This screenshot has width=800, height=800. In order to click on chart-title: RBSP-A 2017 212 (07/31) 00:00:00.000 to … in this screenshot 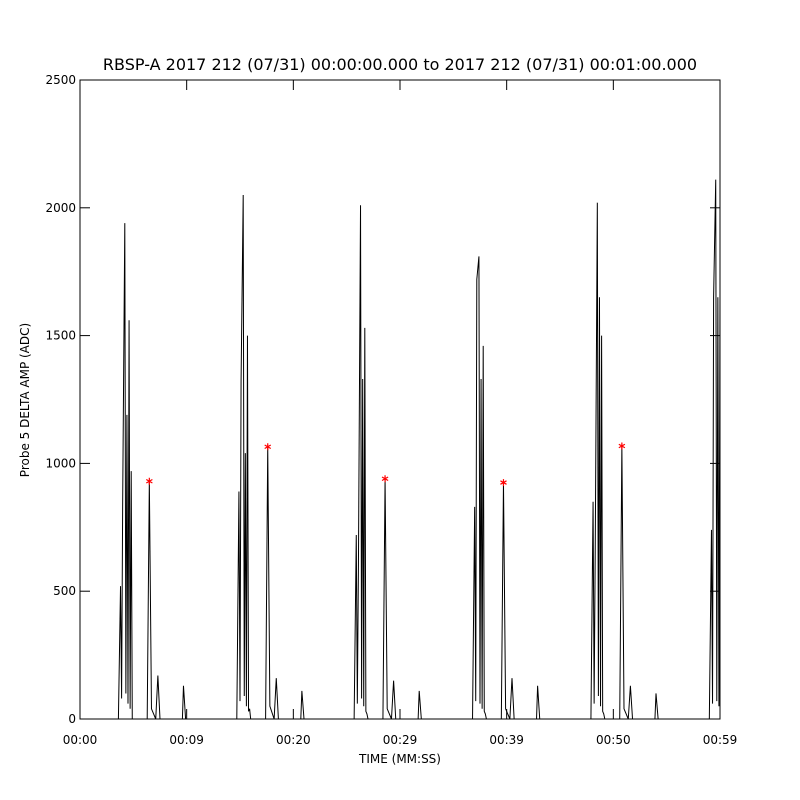, I will do `click(400, 64)`.